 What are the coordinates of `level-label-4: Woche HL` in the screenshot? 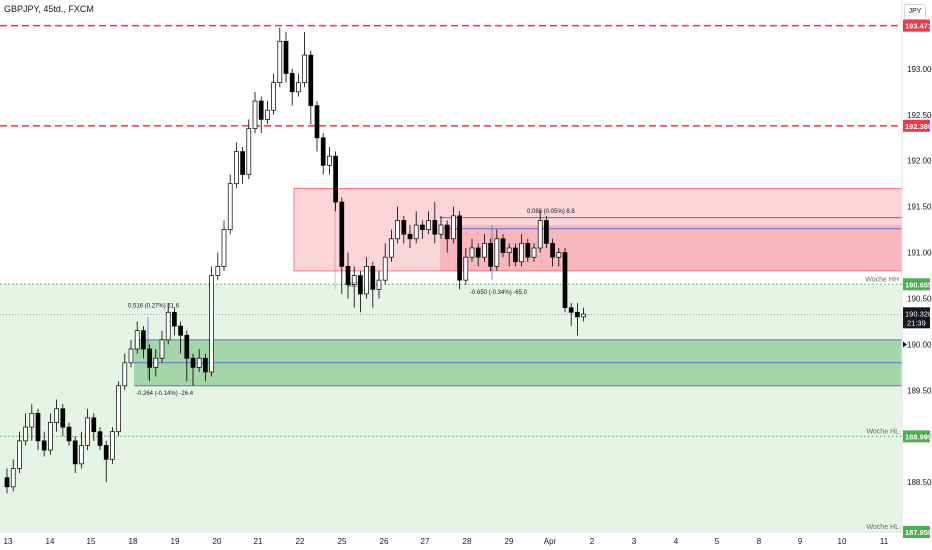 It's located at (882, 527).